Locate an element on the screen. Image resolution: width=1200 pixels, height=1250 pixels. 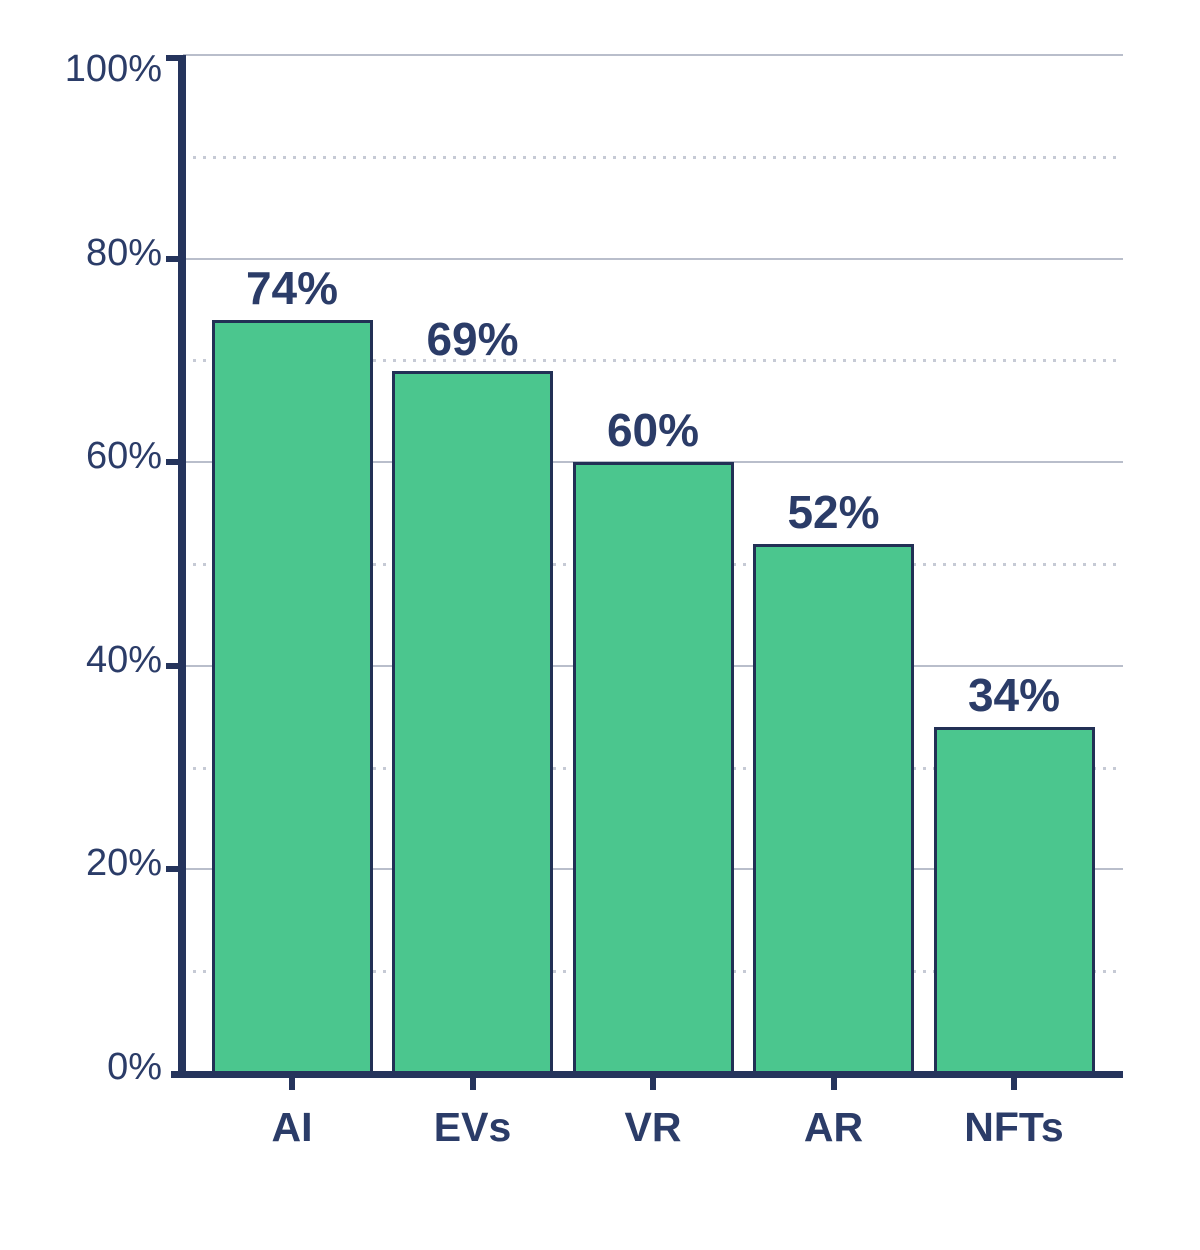
y-axis-tick-label-0: 0% is located at coordinates (134, 1067).